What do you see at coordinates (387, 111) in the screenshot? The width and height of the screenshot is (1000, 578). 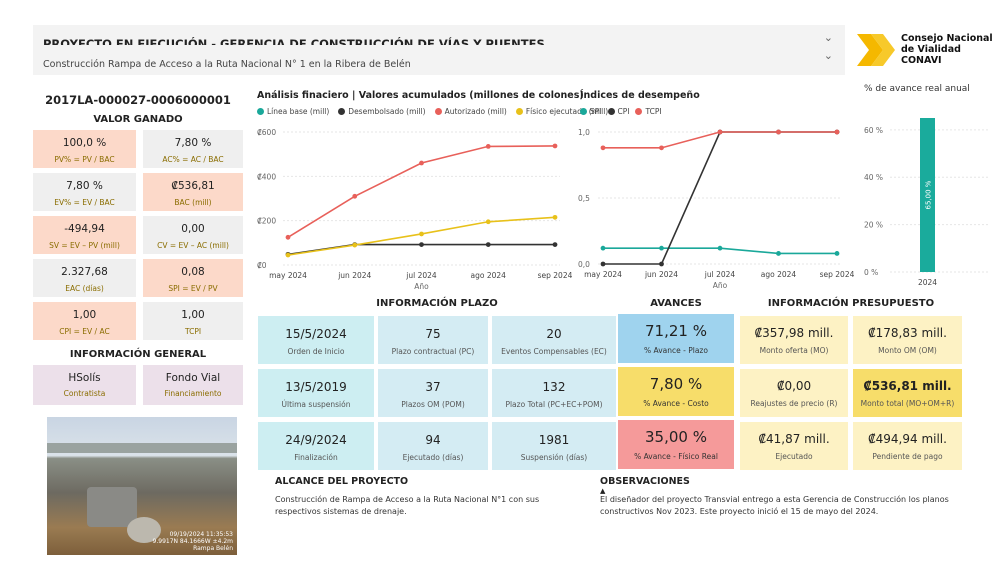 I see `legend-label: Desembolsado (mill)` at bounding box center [387, 111].